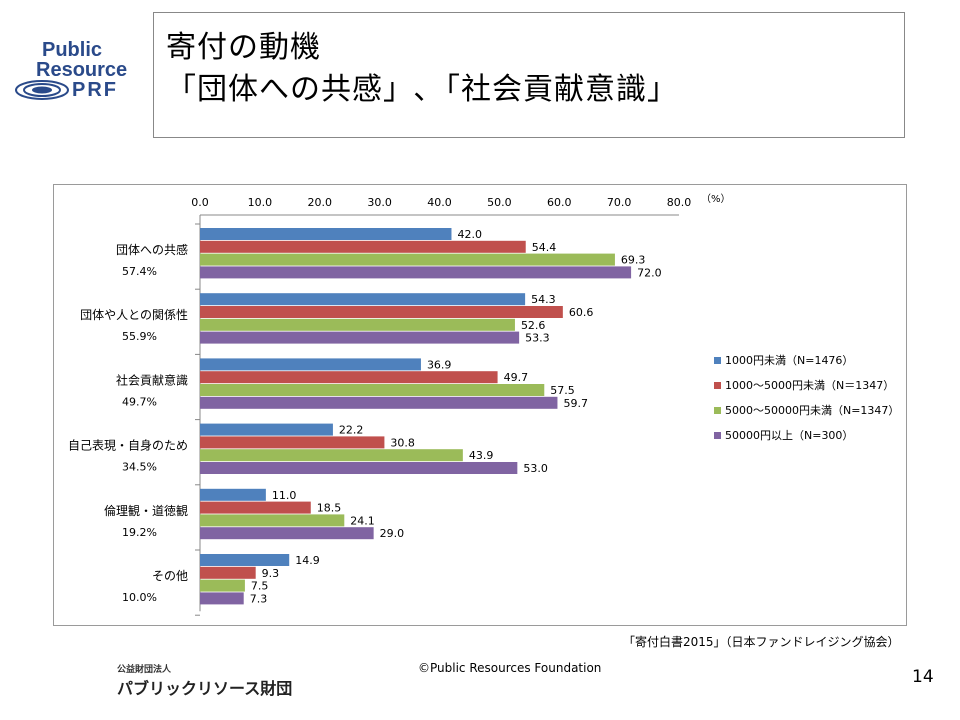 The height and width of the screenshot is (720, 960). I want to click on category-label: 団体や人との関係性, so click(134, 315).